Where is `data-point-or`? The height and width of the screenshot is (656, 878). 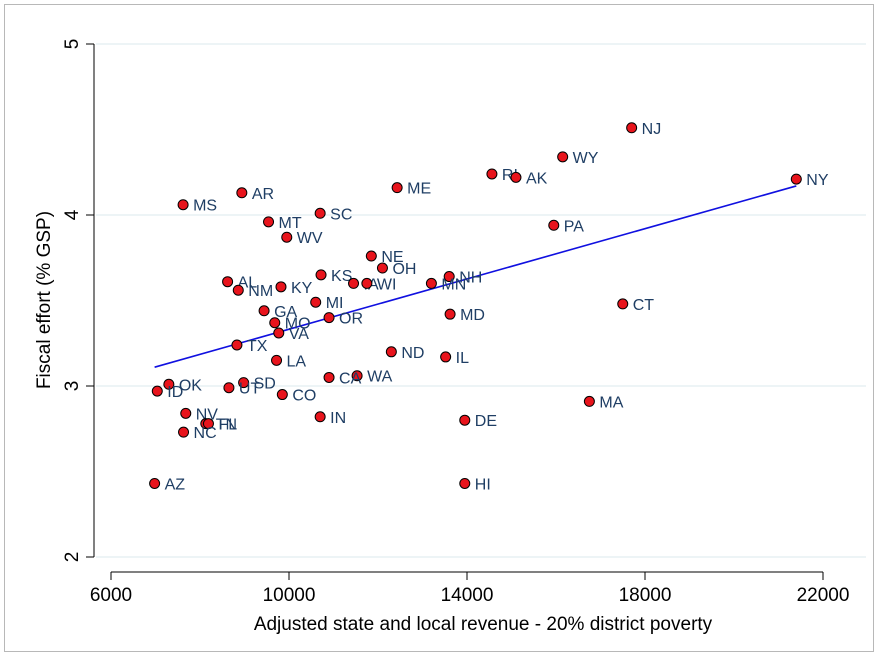 data-point-or is located at coordinates (329, 318).